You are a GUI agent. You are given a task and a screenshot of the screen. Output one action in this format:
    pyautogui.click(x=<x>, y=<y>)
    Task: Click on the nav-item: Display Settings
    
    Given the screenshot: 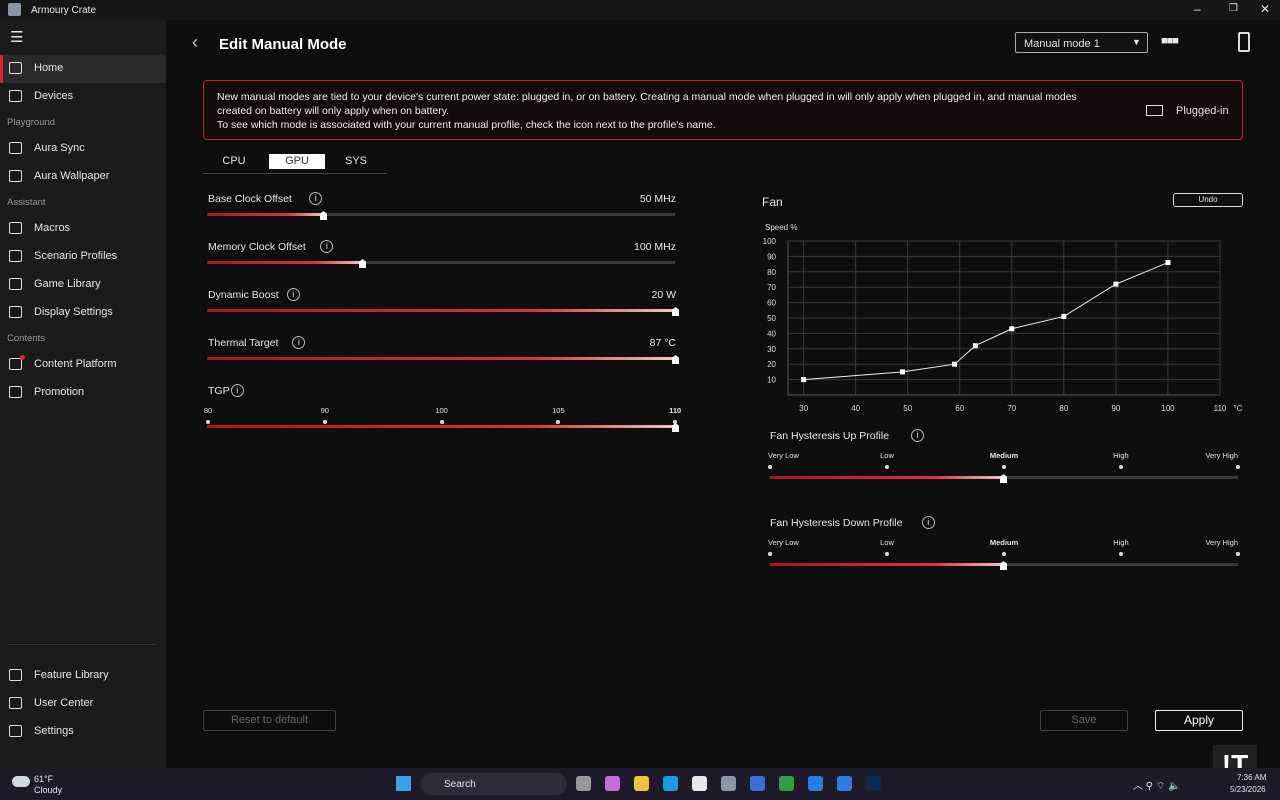 What is the action you would take?
    pyautogui.click(x=73, y=312)
    